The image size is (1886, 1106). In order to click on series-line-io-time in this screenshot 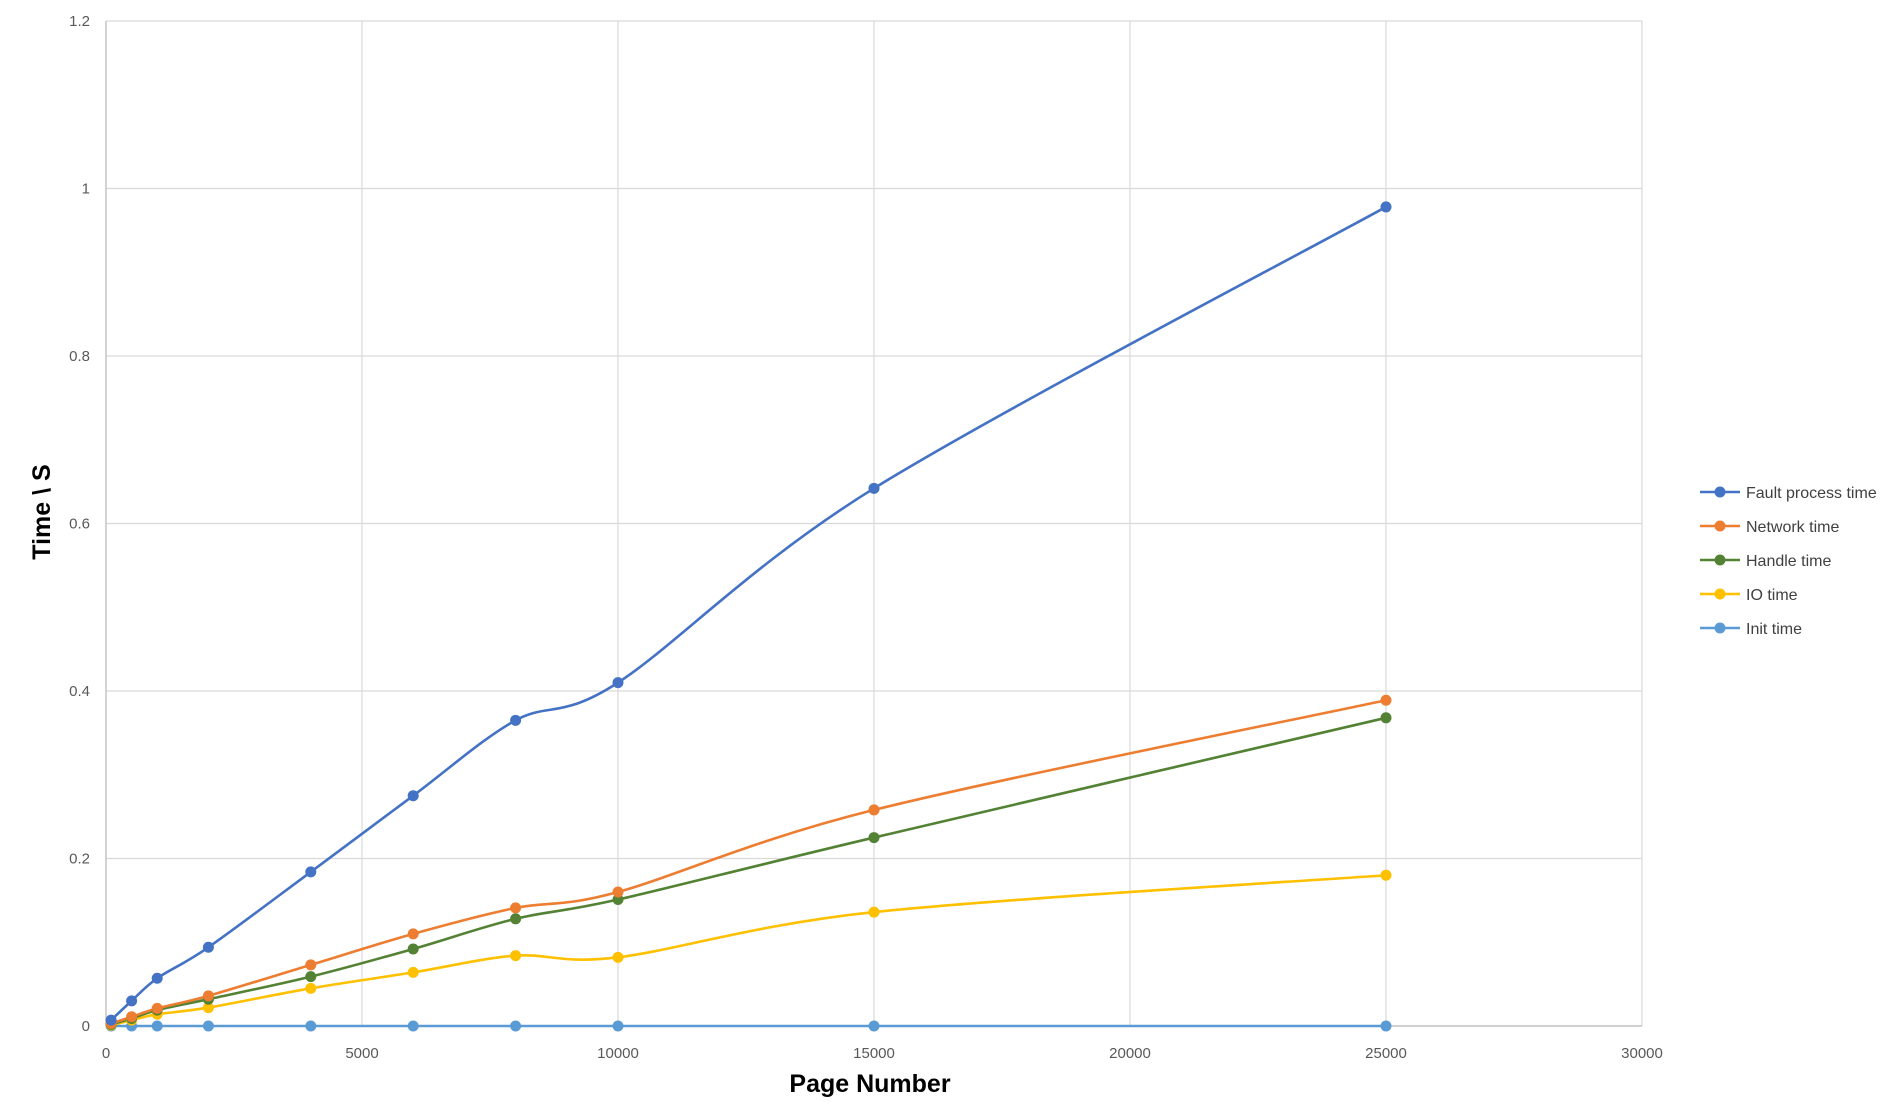, I will do `click(748, 950)`.